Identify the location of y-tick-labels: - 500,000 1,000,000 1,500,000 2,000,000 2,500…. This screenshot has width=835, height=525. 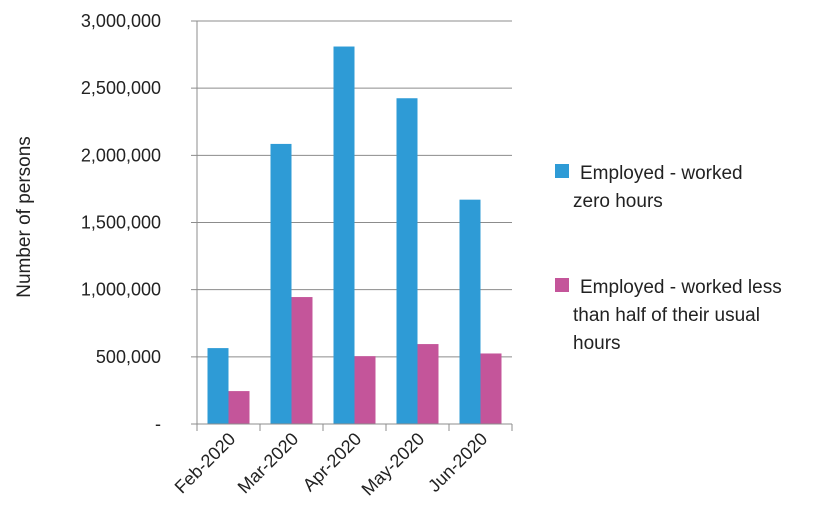
(121, 222).